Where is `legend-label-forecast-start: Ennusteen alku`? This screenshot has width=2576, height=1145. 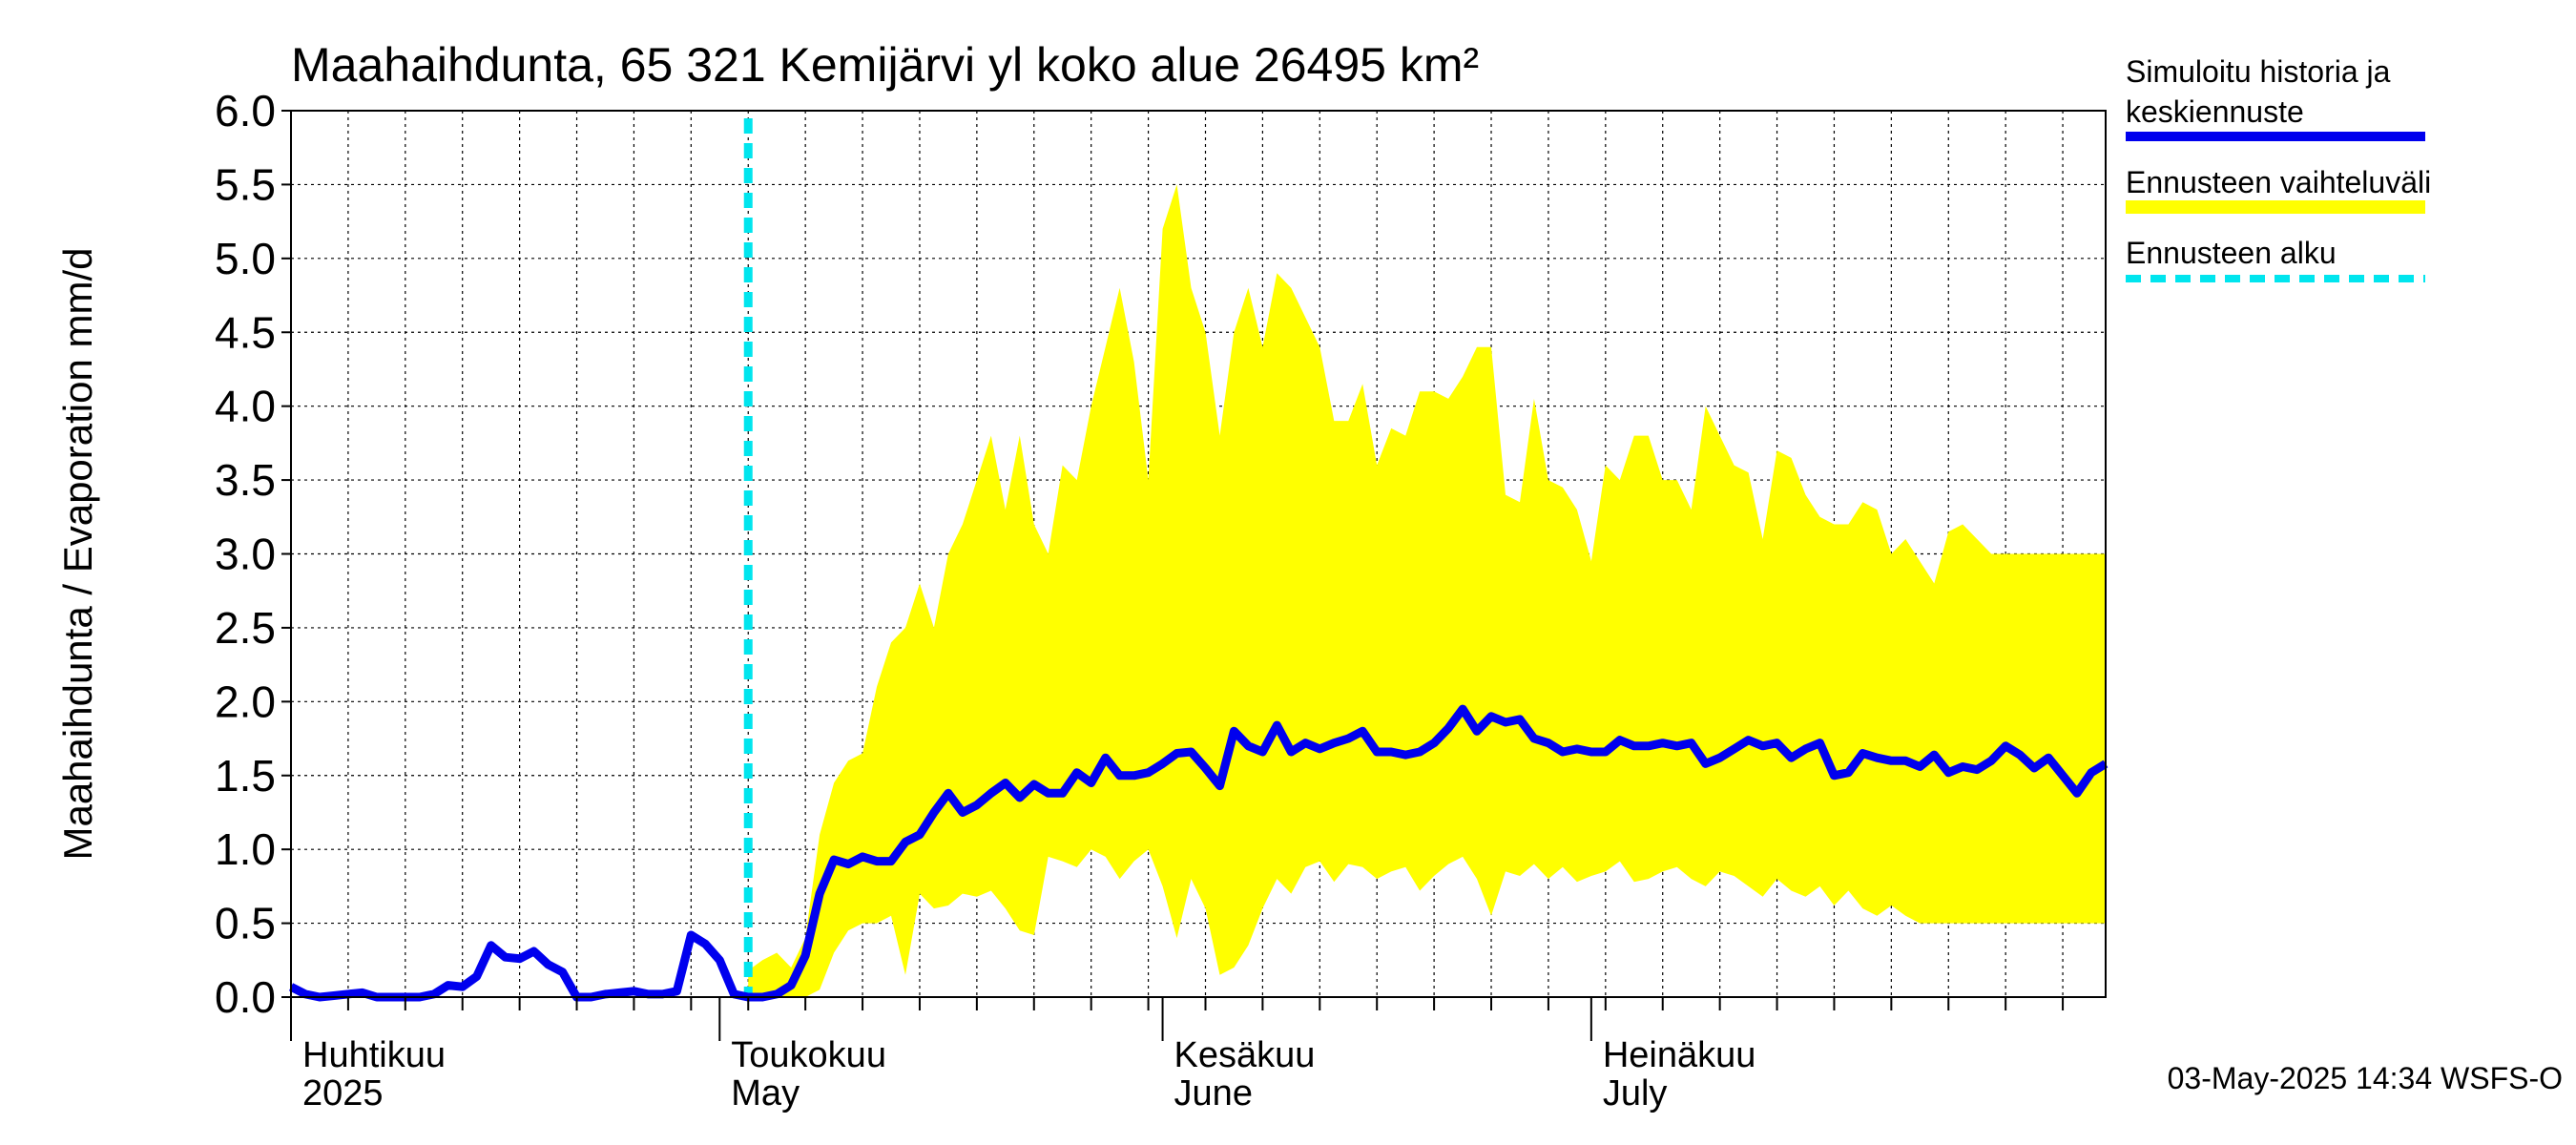 legend-label-forecast-start: Ennusteen alku is located at coordinates (2231, 253).